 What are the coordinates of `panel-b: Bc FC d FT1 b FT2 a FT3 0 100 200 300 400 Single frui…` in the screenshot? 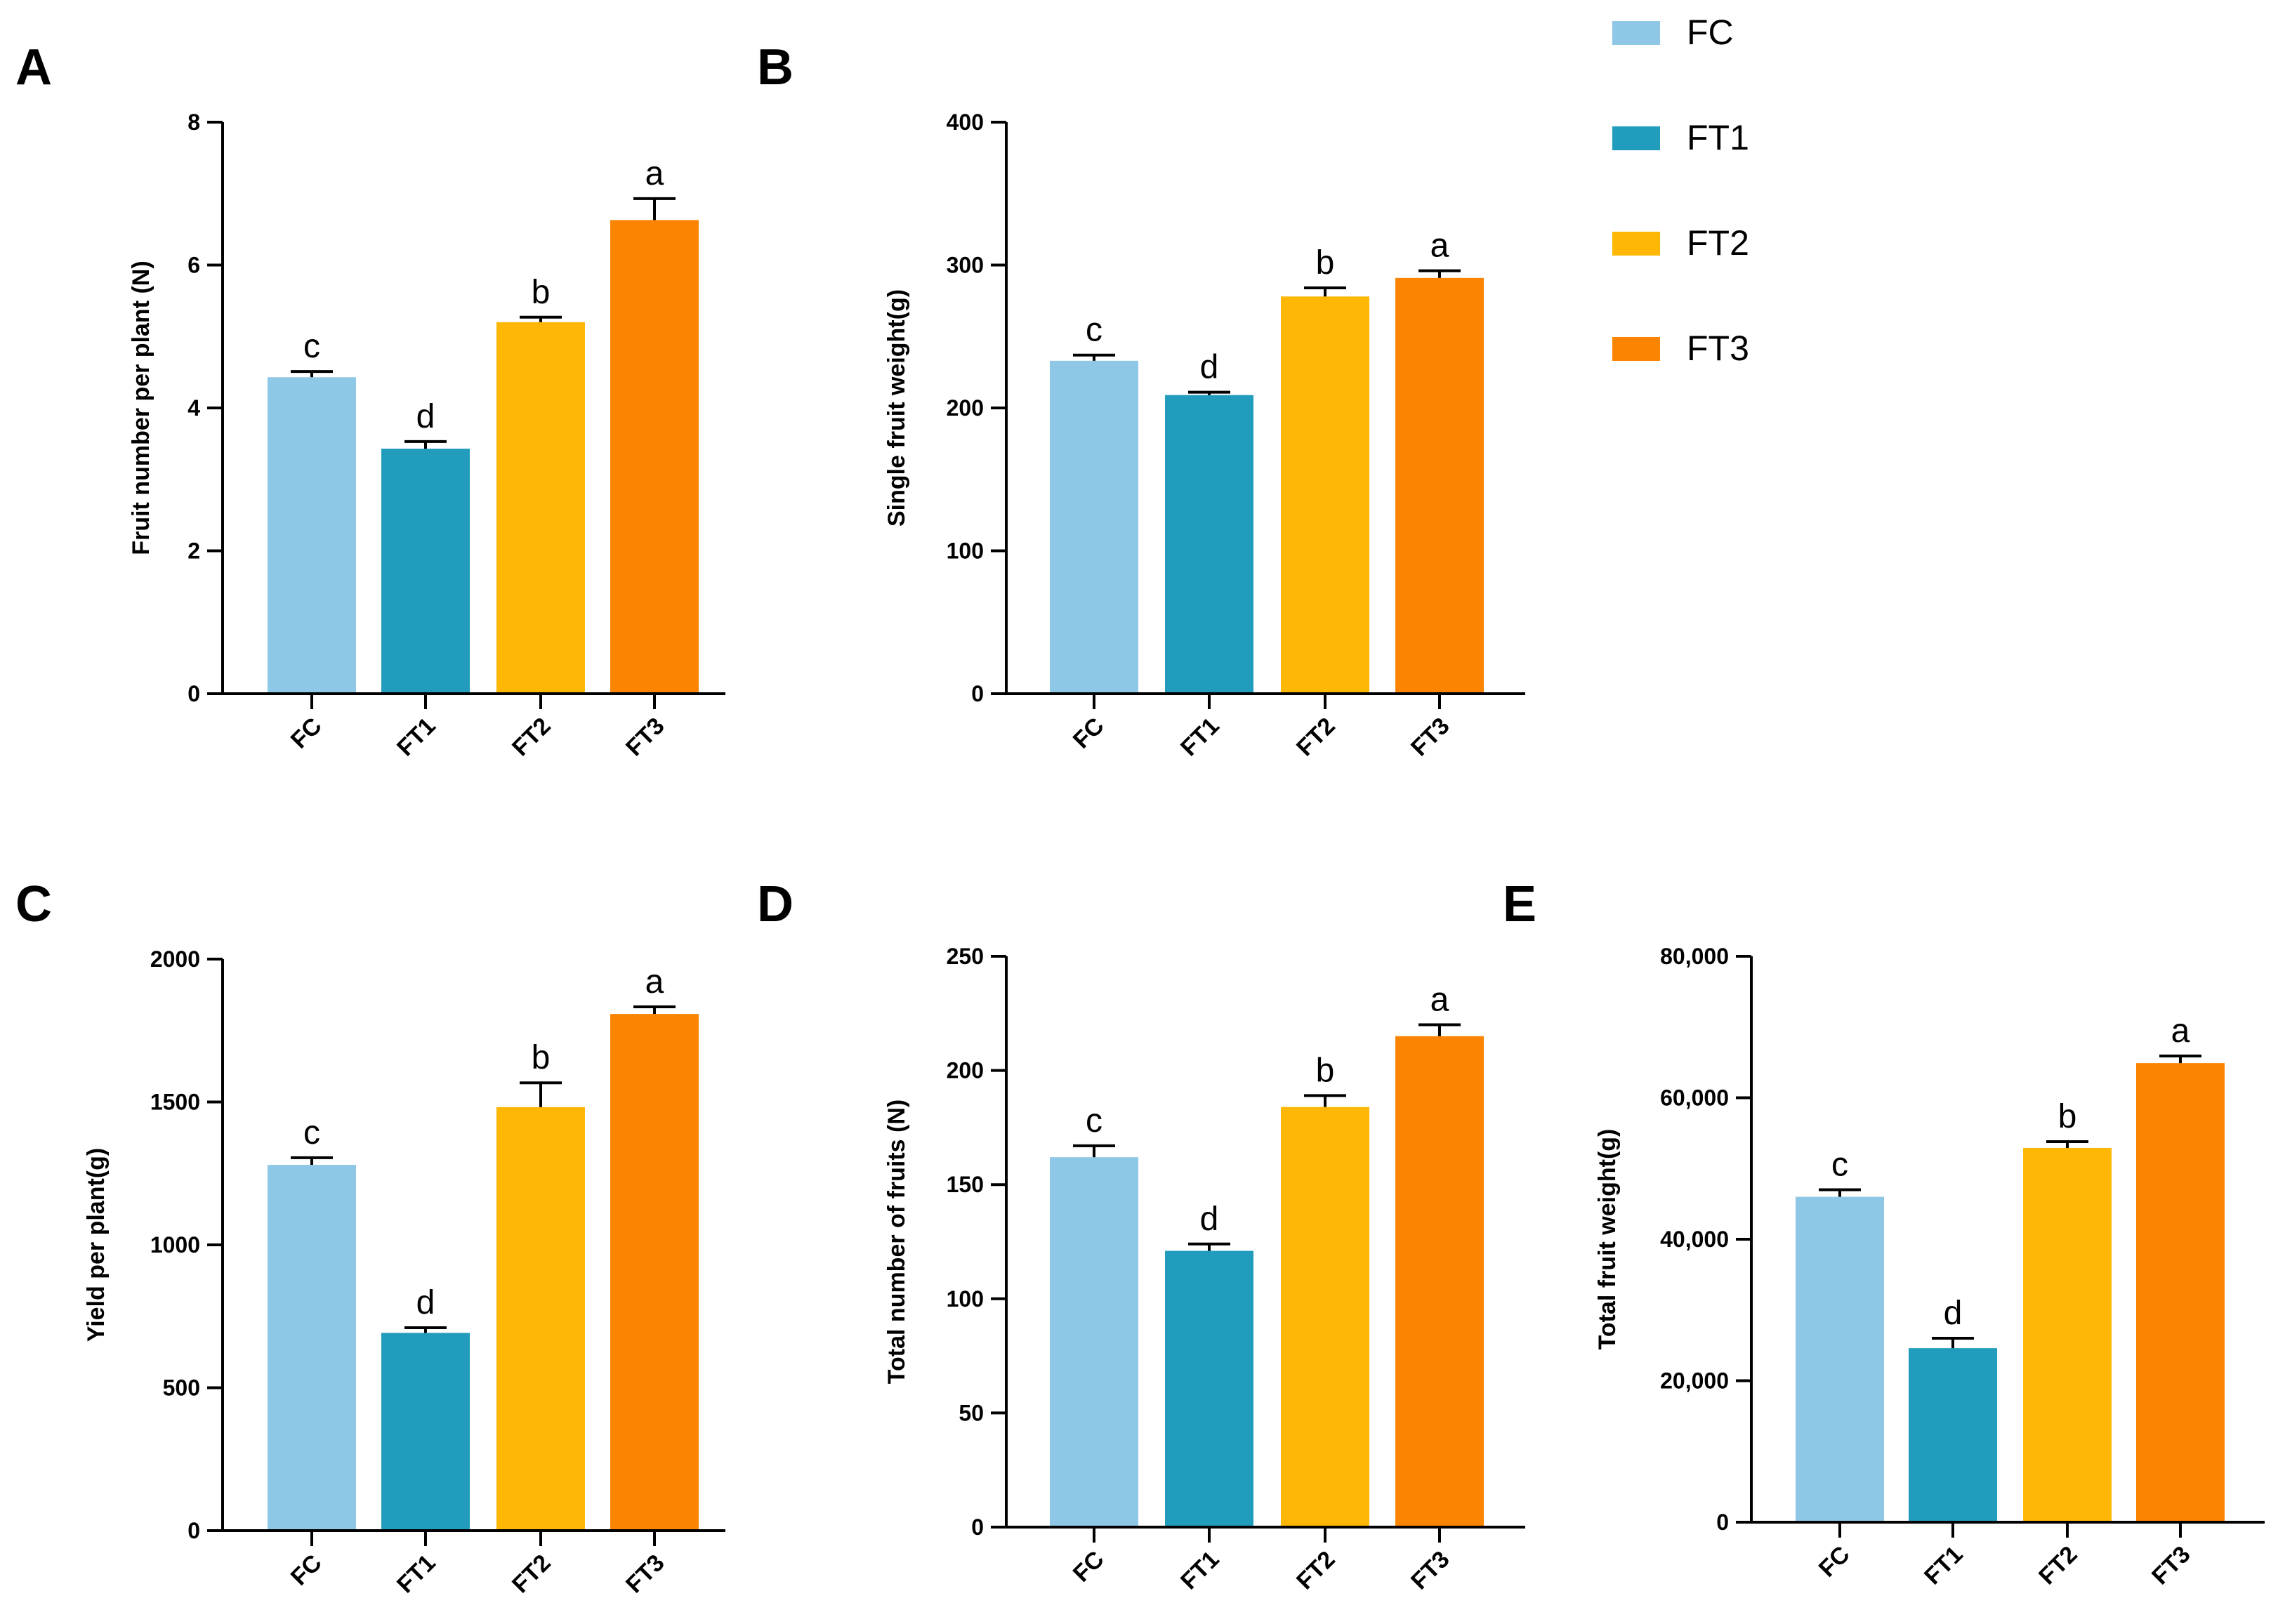 It's located at (1141, 400).